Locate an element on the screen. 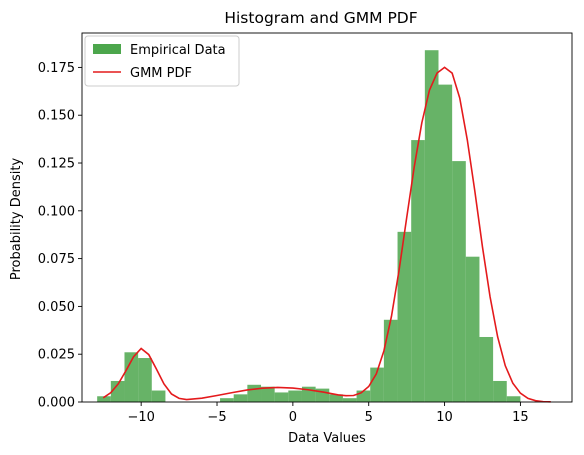 The width and height of the screenshot is (584, 455). y-tick-label: 0.125 is located at coordinates (56, 164).